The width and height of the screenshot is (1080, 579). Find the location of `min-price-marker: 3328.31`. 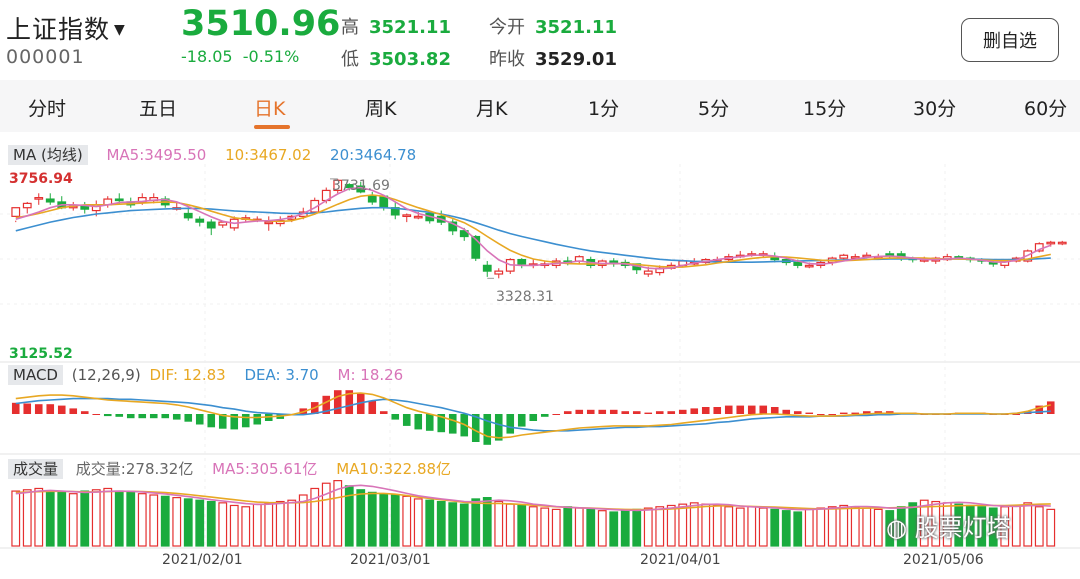

min-price-marker: 3328.31 is located at coordinates (525, 297).